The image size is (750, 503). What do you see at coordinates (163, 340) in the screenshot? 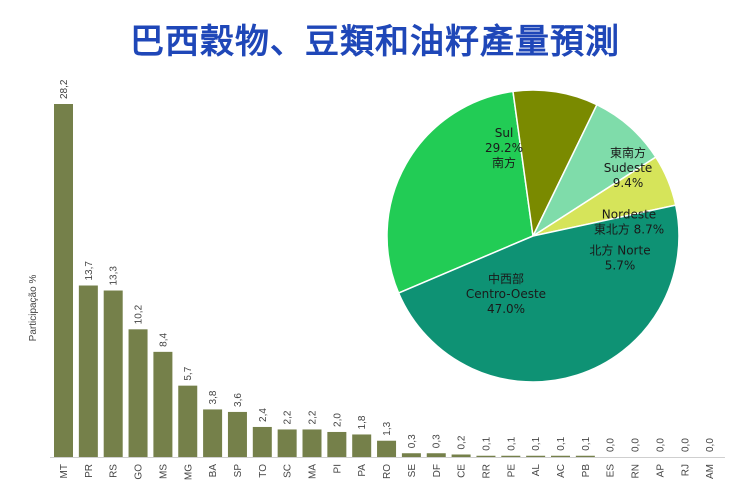
I see `value-label-ms: 8,4` at bounding box center [163, 340].